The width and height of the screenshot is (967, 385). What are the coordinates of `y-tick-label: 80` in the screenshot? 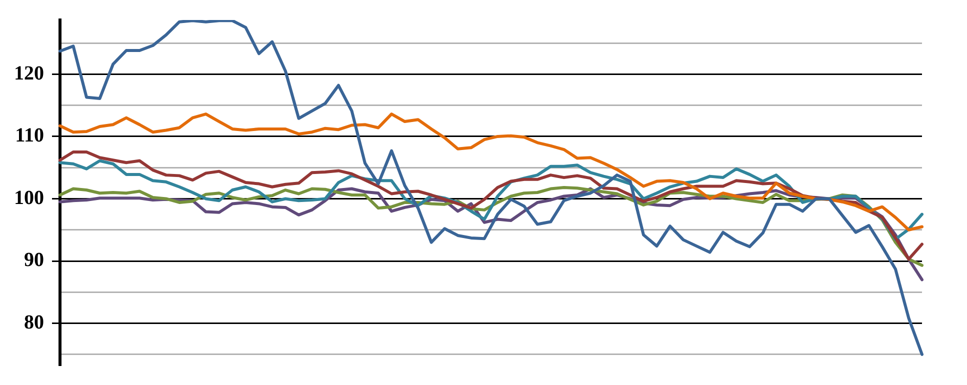 It's located at (34, 322).